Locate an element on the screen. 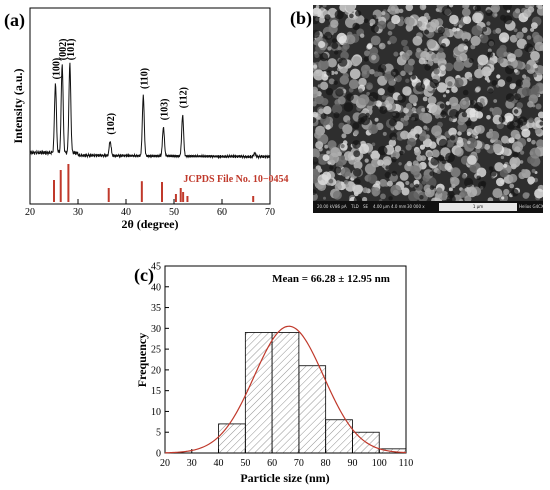  panel-c-label: (c) is located at coordinates (144, 275).